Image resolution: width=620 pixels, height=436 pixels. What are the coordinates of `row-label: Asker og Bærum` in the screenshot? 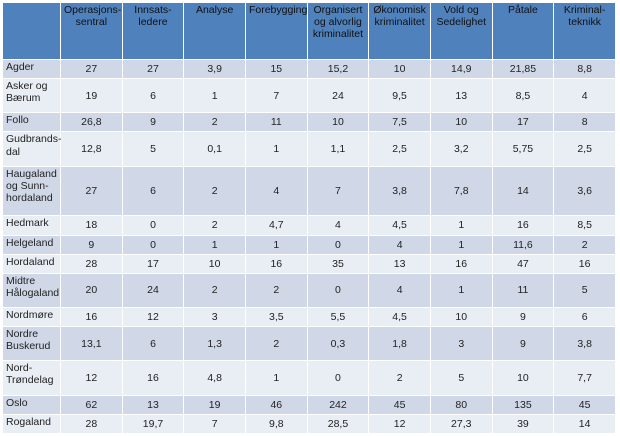 It's located at (31, 96).